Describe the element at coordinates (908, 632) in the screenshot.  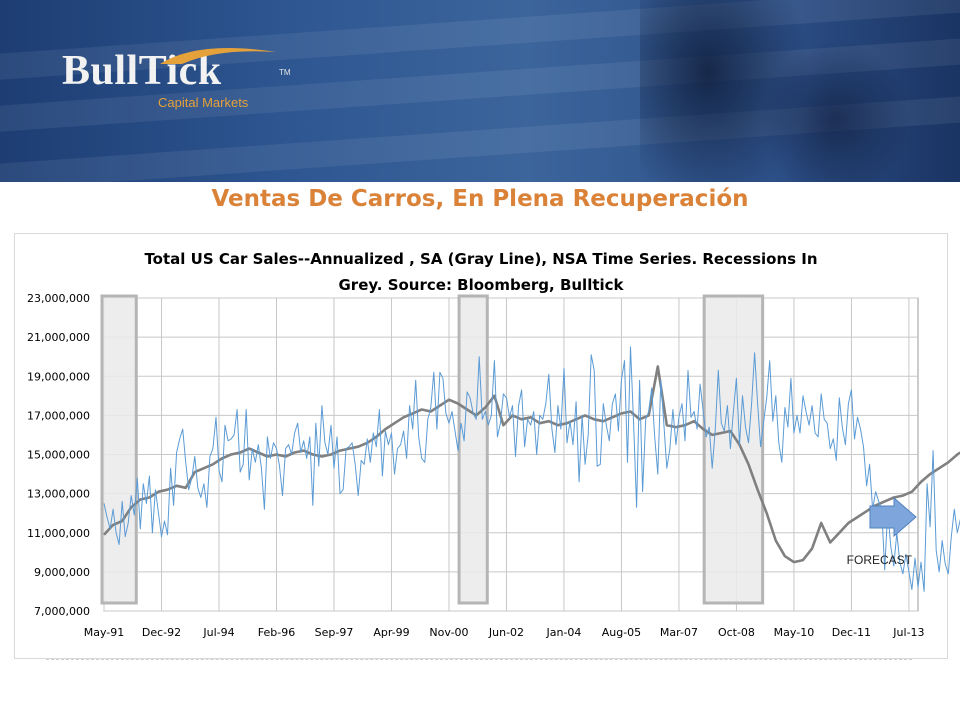
I see `x-tick-label: Jul-13` at that location.